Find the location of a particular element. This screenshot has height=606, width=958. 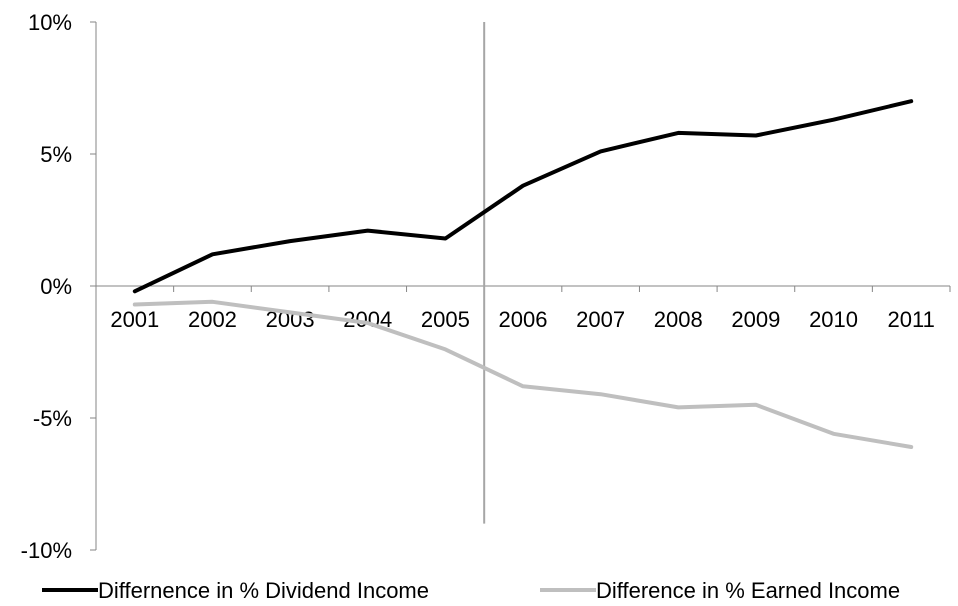

x-tick-label: 2006 is located at coordinates (523, 319).